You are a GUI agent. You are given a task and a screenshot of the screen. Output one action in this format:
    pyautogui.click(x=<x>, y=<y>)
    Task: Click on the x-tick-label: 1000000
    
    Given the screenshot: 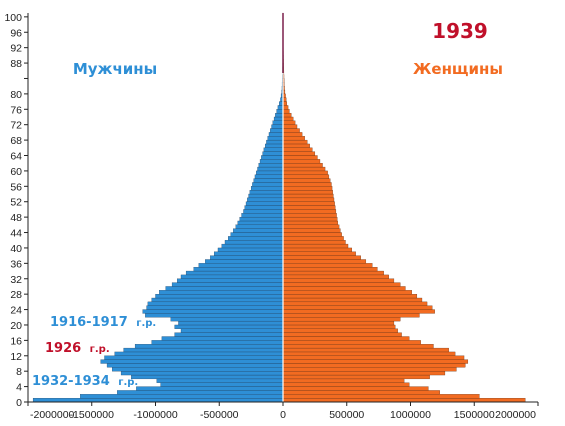 What is the action you would take?
    pyautogui.click(x=410, y=415)
    